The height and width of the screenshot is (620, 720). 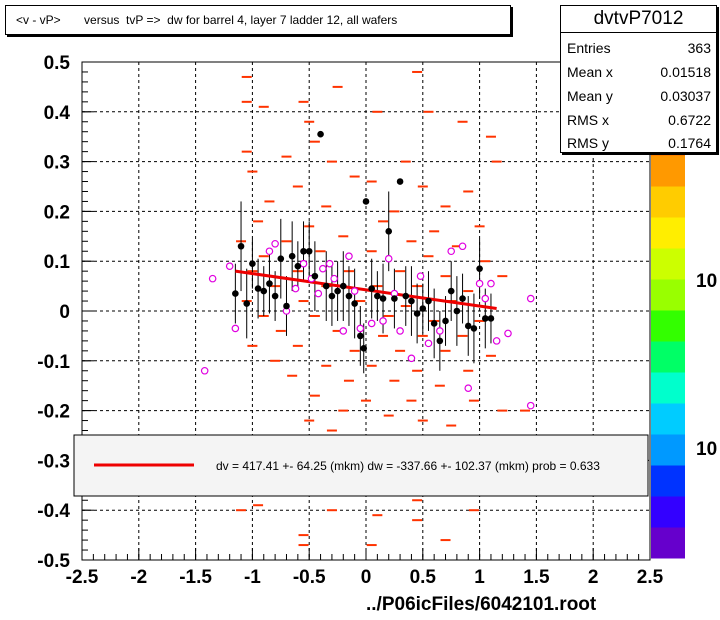 What do you see at coordinates (57, 63) in the screenshot?
I see `y-tick-label: 0.5` at bounding box center [57, 63].